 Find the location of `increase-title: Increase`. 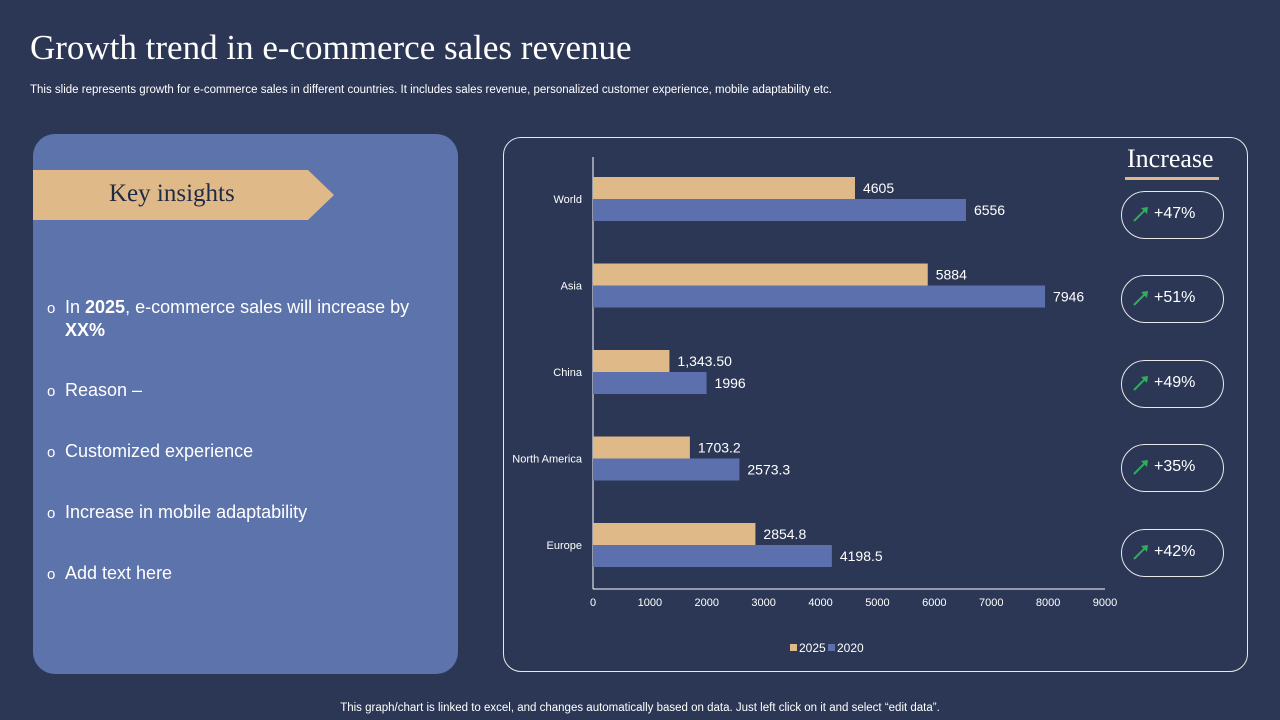

increase-title: Increase is located at coordinates (1170, 158).